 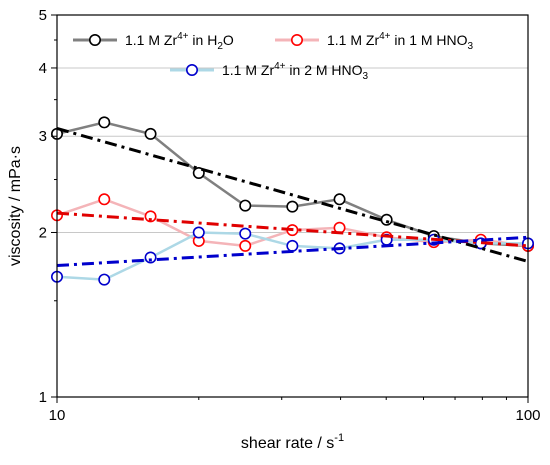 What do you see at coordinates (527, 415) in the screenshot?
I see `x-tick-label: 100` at bounding box center [527, 415].